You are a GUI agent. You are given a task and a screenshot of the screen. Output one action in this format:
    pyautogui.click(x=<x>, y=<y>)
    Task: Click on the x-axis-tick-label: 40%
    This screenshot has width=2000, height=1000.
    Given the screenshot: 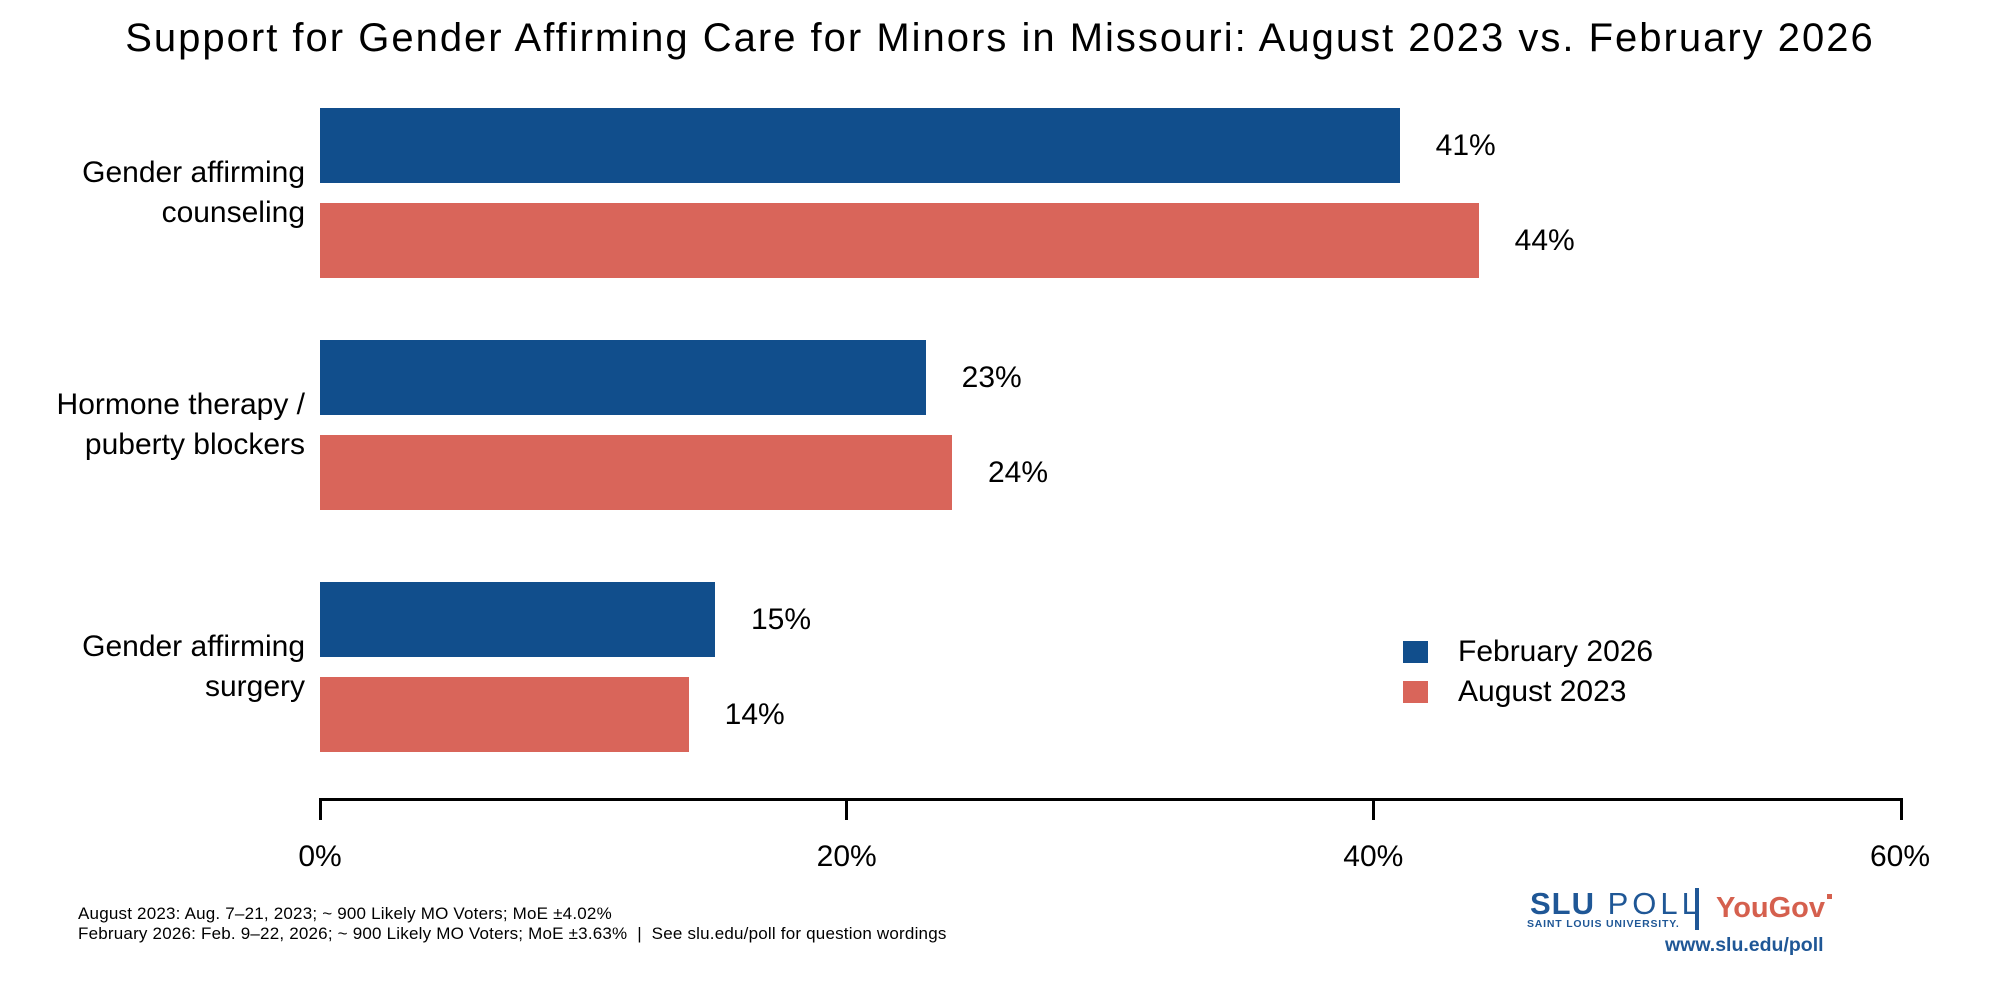 What is the action you would take?
    pyautogui.click(x=1373, y=856)
    